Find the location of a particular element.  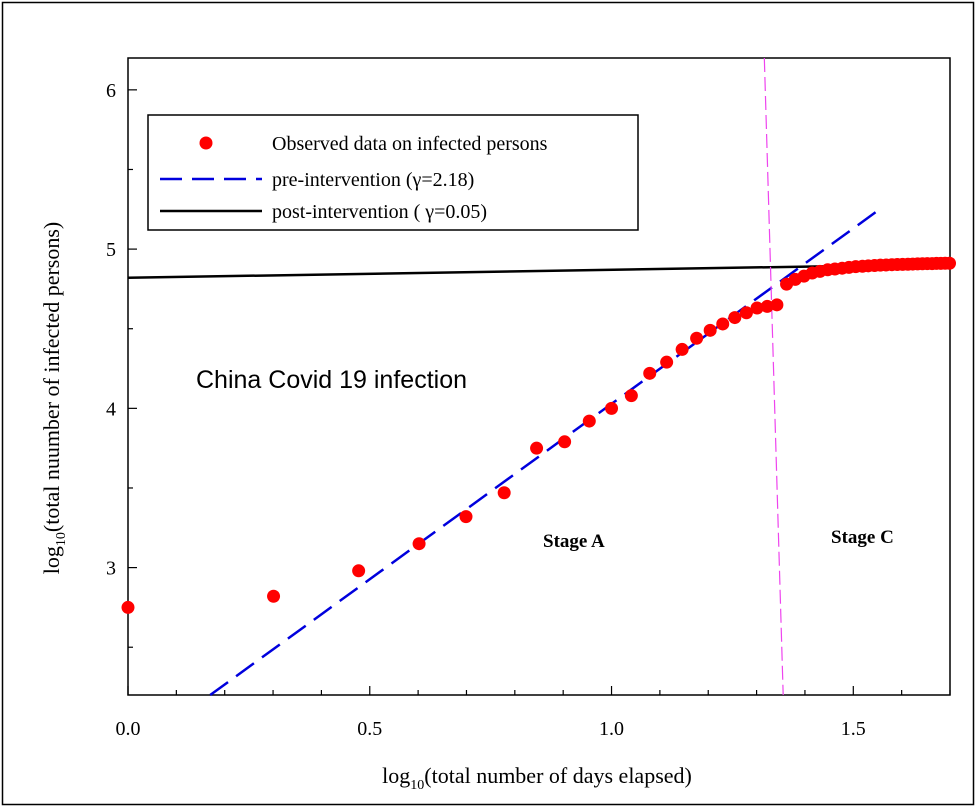

x-axis-label: log10(total number of days elapsed) is located at coordinates (537, 778).